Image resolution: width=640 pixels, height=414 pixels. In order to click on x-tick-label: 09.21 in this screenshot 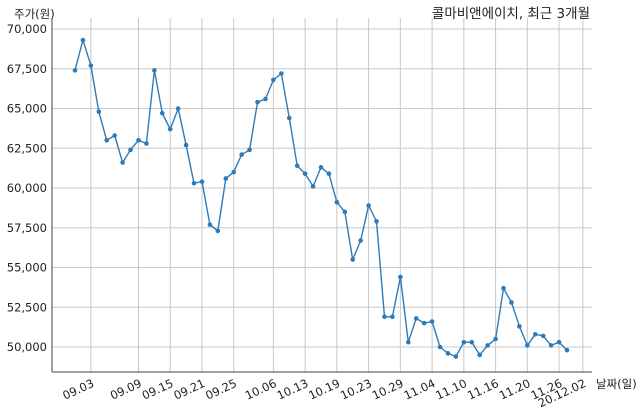, I will do `click(189, 389)`.